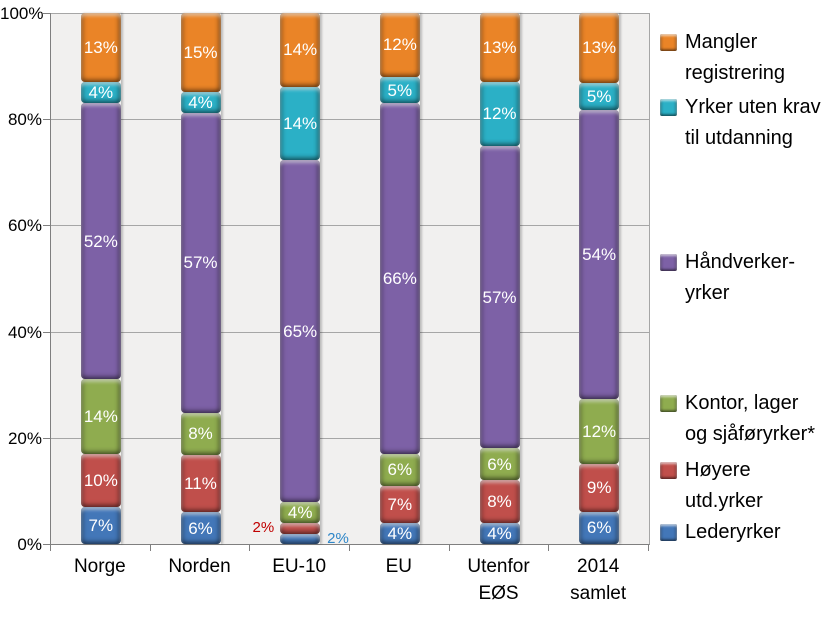 The image size is (840, 619). Describe the element at coordinates (742, 403) in the screenshot. I see `legend-item-label-line: Kontor, lager` at that location.